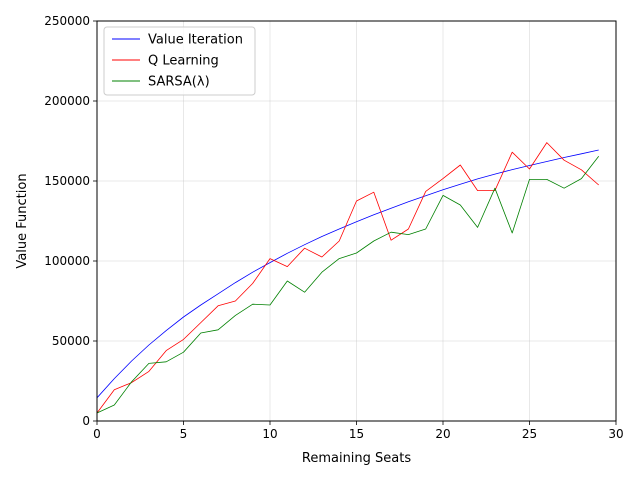 The image size is (640, 480). What do you see at coordinates (67, 181) in the screenshot?
I see `y-tick-label: 150000` at bounding box center [67, 181].